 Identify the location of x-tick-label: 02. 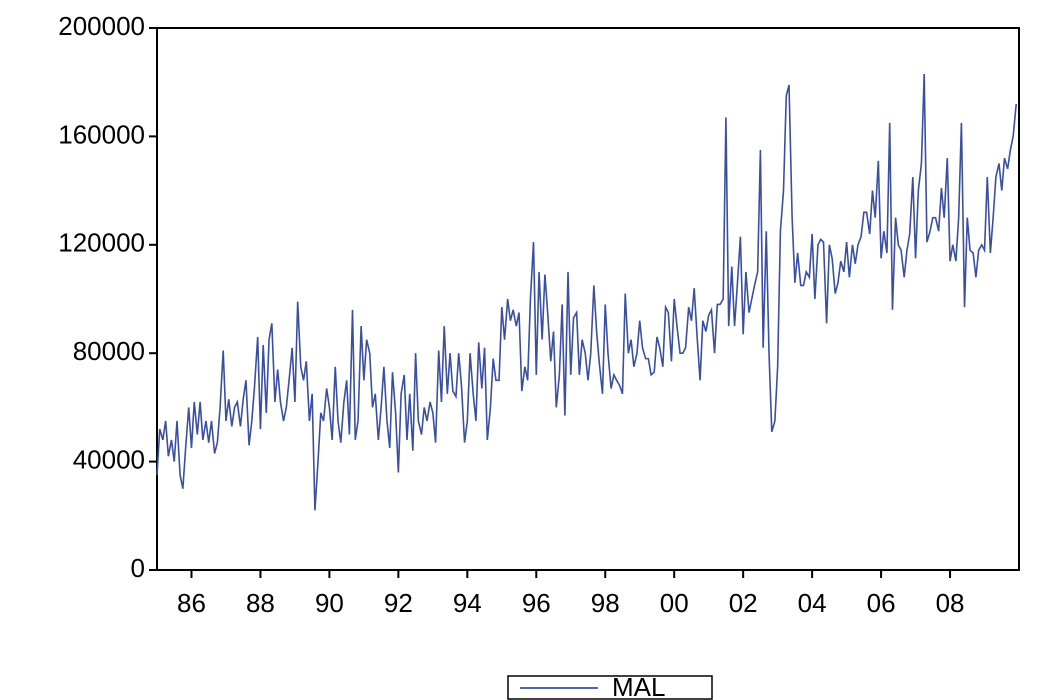
(743, 603).